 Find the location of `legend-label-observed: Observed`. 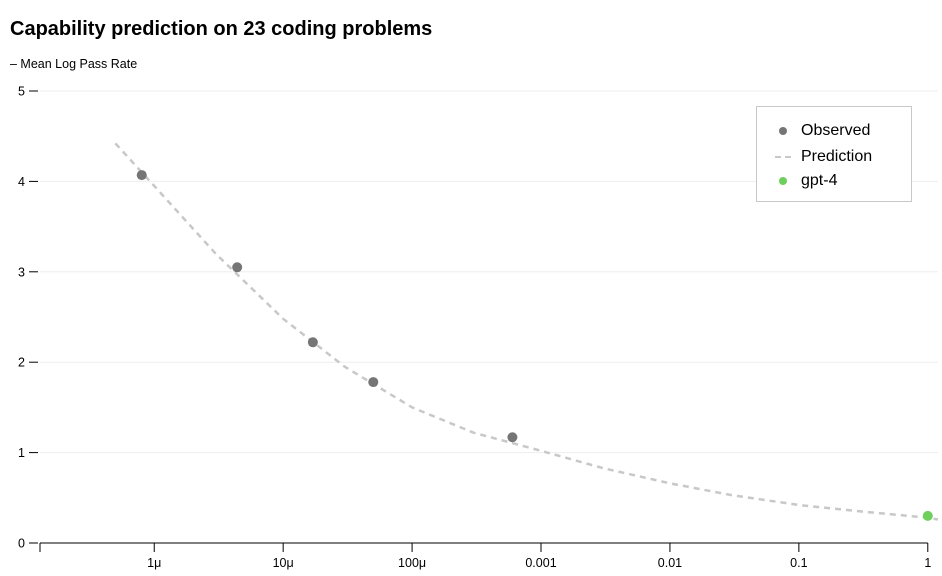

legend-label-observed: Observed is located at coordinates (836, 130).